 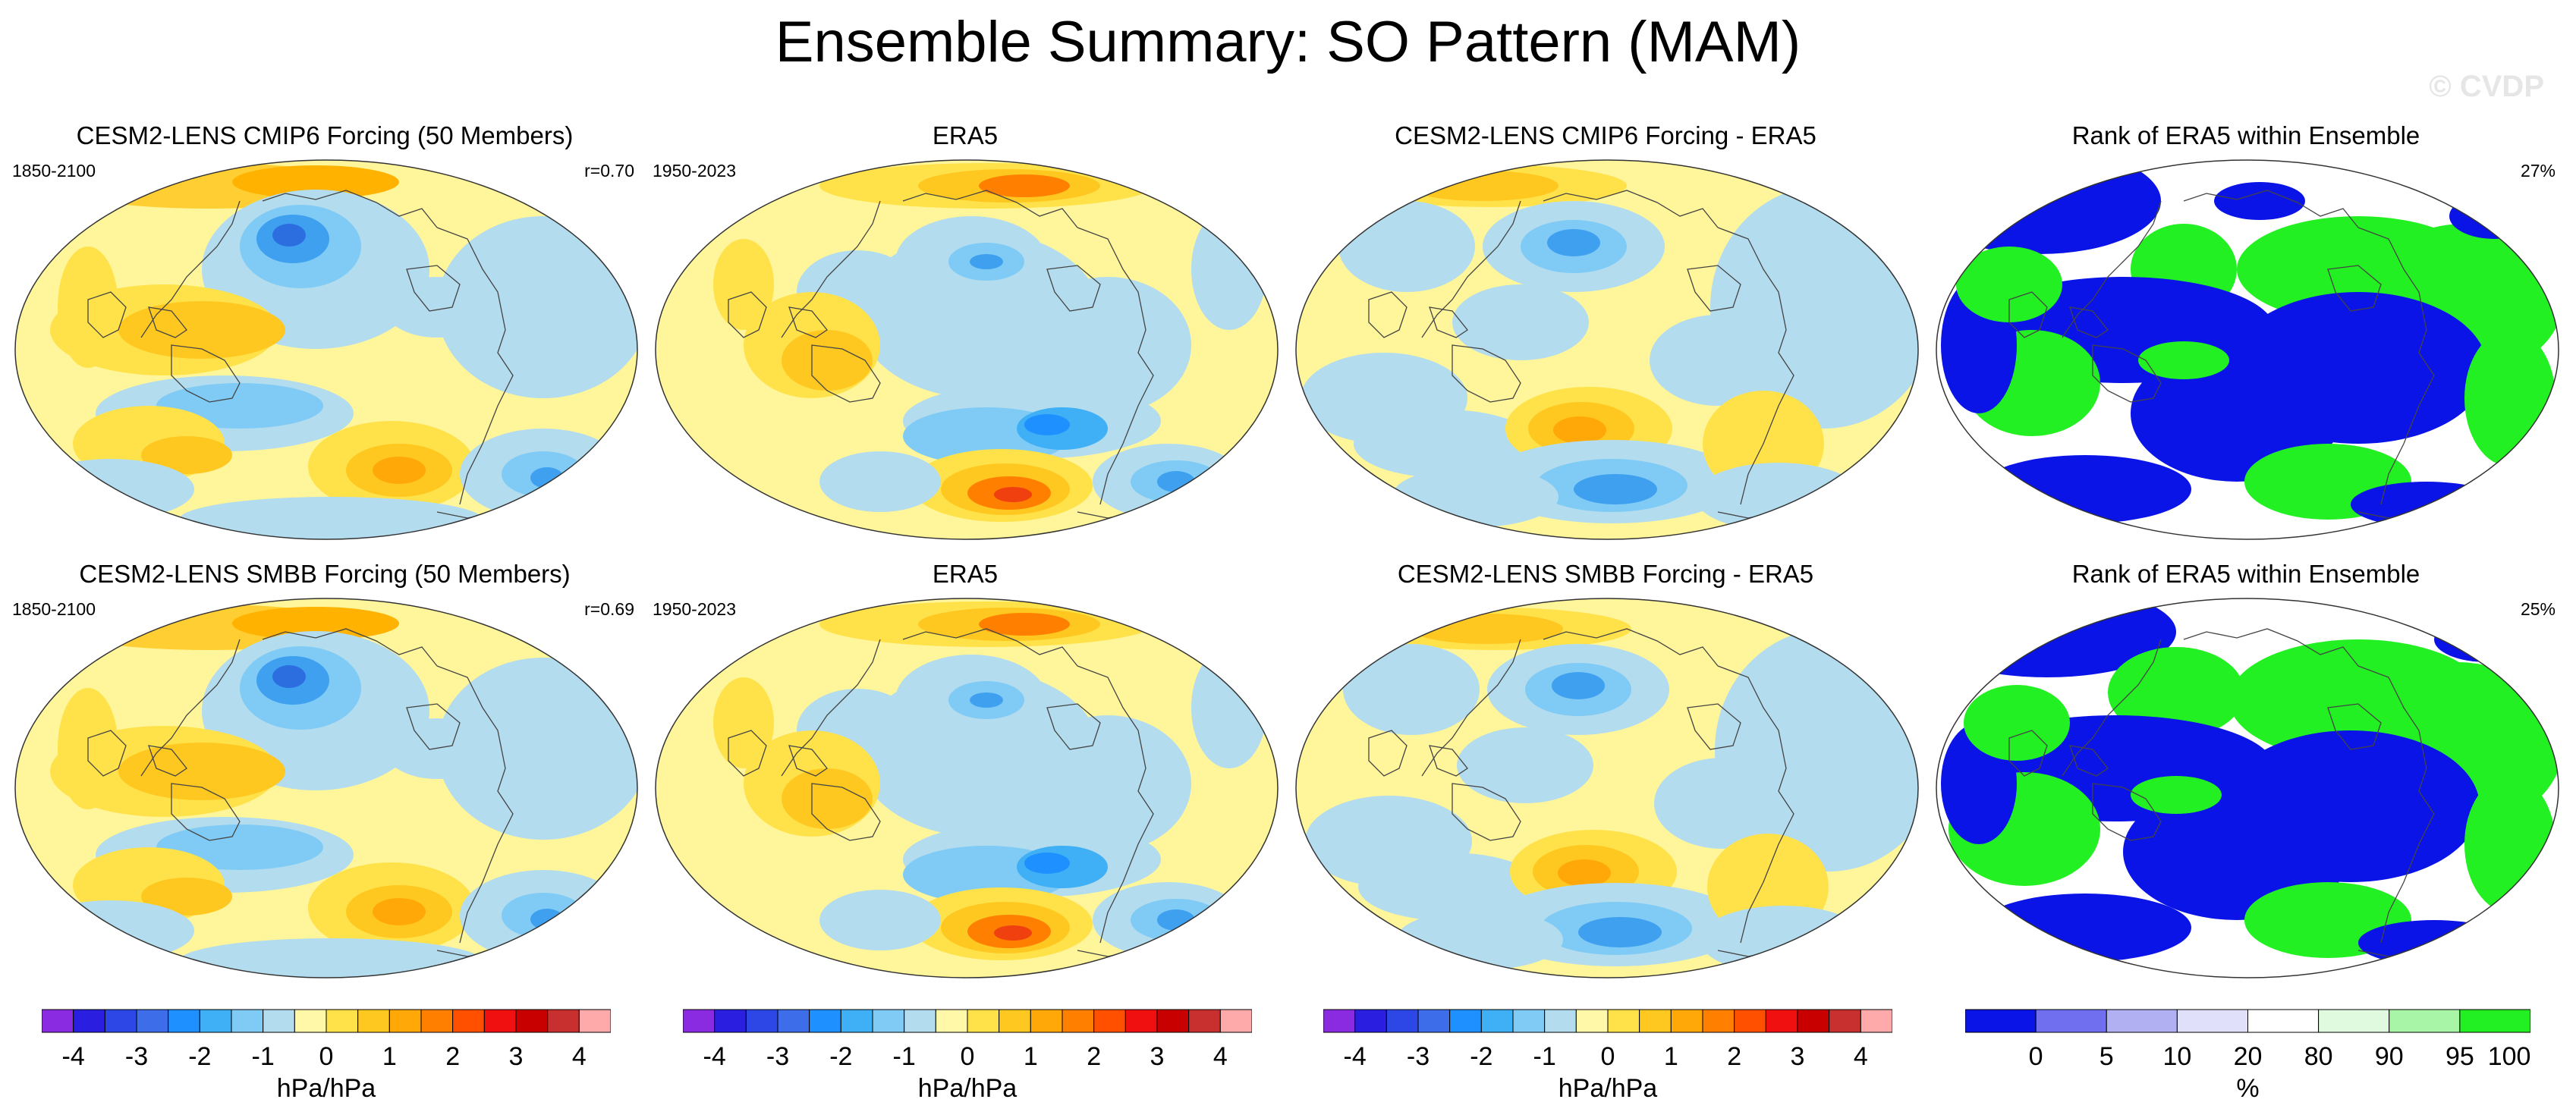 I want to click on map-panel-7: CESM2-LENS SMBB Forcing - ERA5, so click(x=1605, y=772).